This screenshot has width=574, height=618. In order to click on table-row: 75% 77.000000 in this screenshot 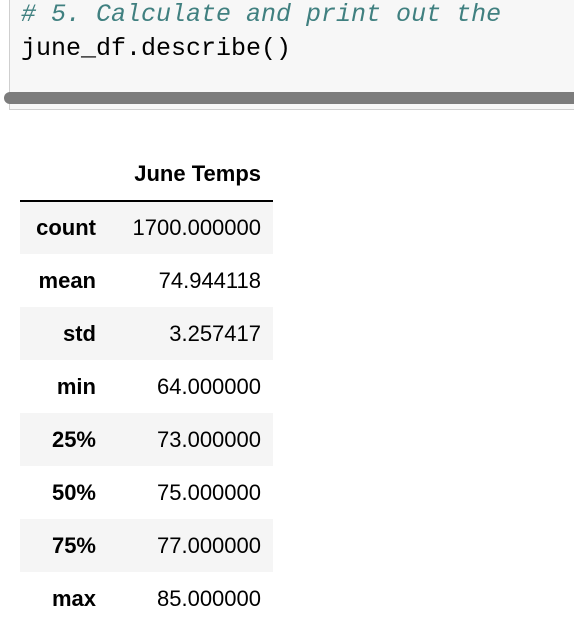, I will do `click(146, 545)`.